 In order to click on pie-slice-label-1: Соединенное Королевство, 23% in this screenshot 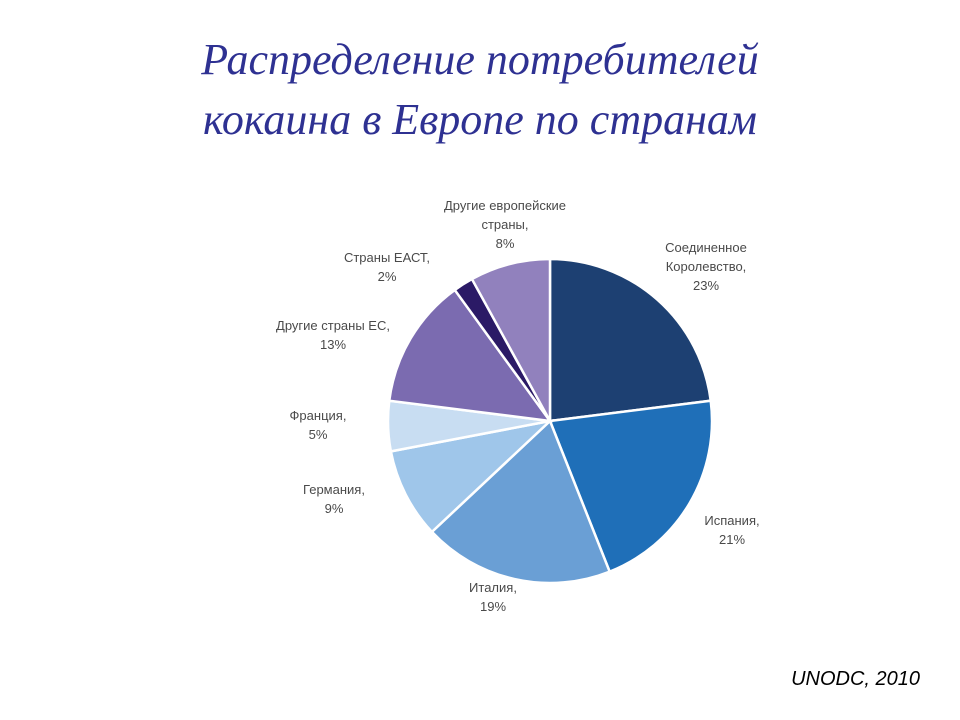, I will do `click(706, 266)`.